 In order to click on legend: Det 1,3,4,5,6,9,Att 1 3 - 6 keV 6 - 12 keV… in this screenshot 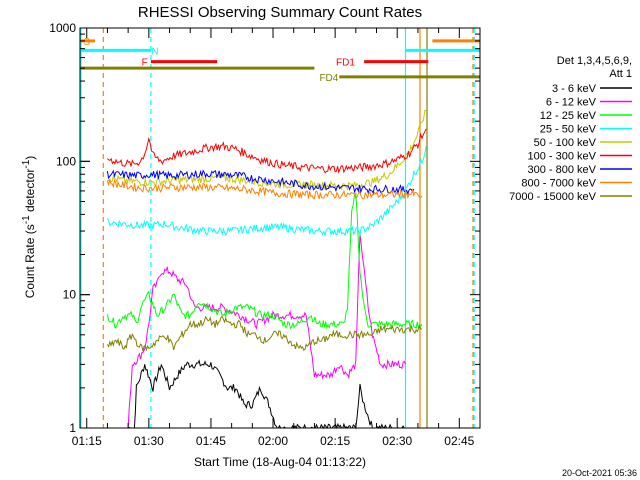, I will do `click(570, 129)`.